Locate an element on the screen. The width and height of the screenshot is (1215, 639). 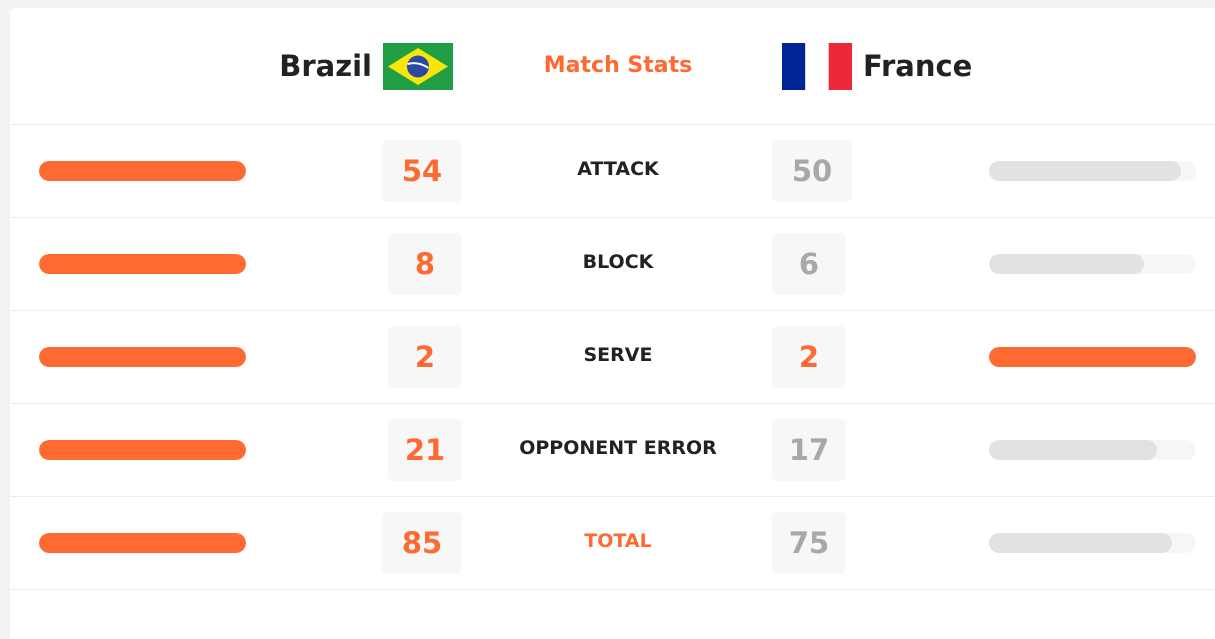
home-value: 21 is located at coordinates (425, 450).